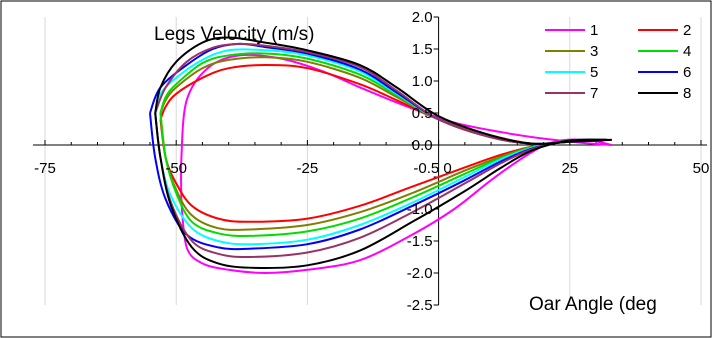  What do you see at coordinates (571, 51) in the screenshot?
I see `legend-item-3: 3` at bounding box center [571, 51].